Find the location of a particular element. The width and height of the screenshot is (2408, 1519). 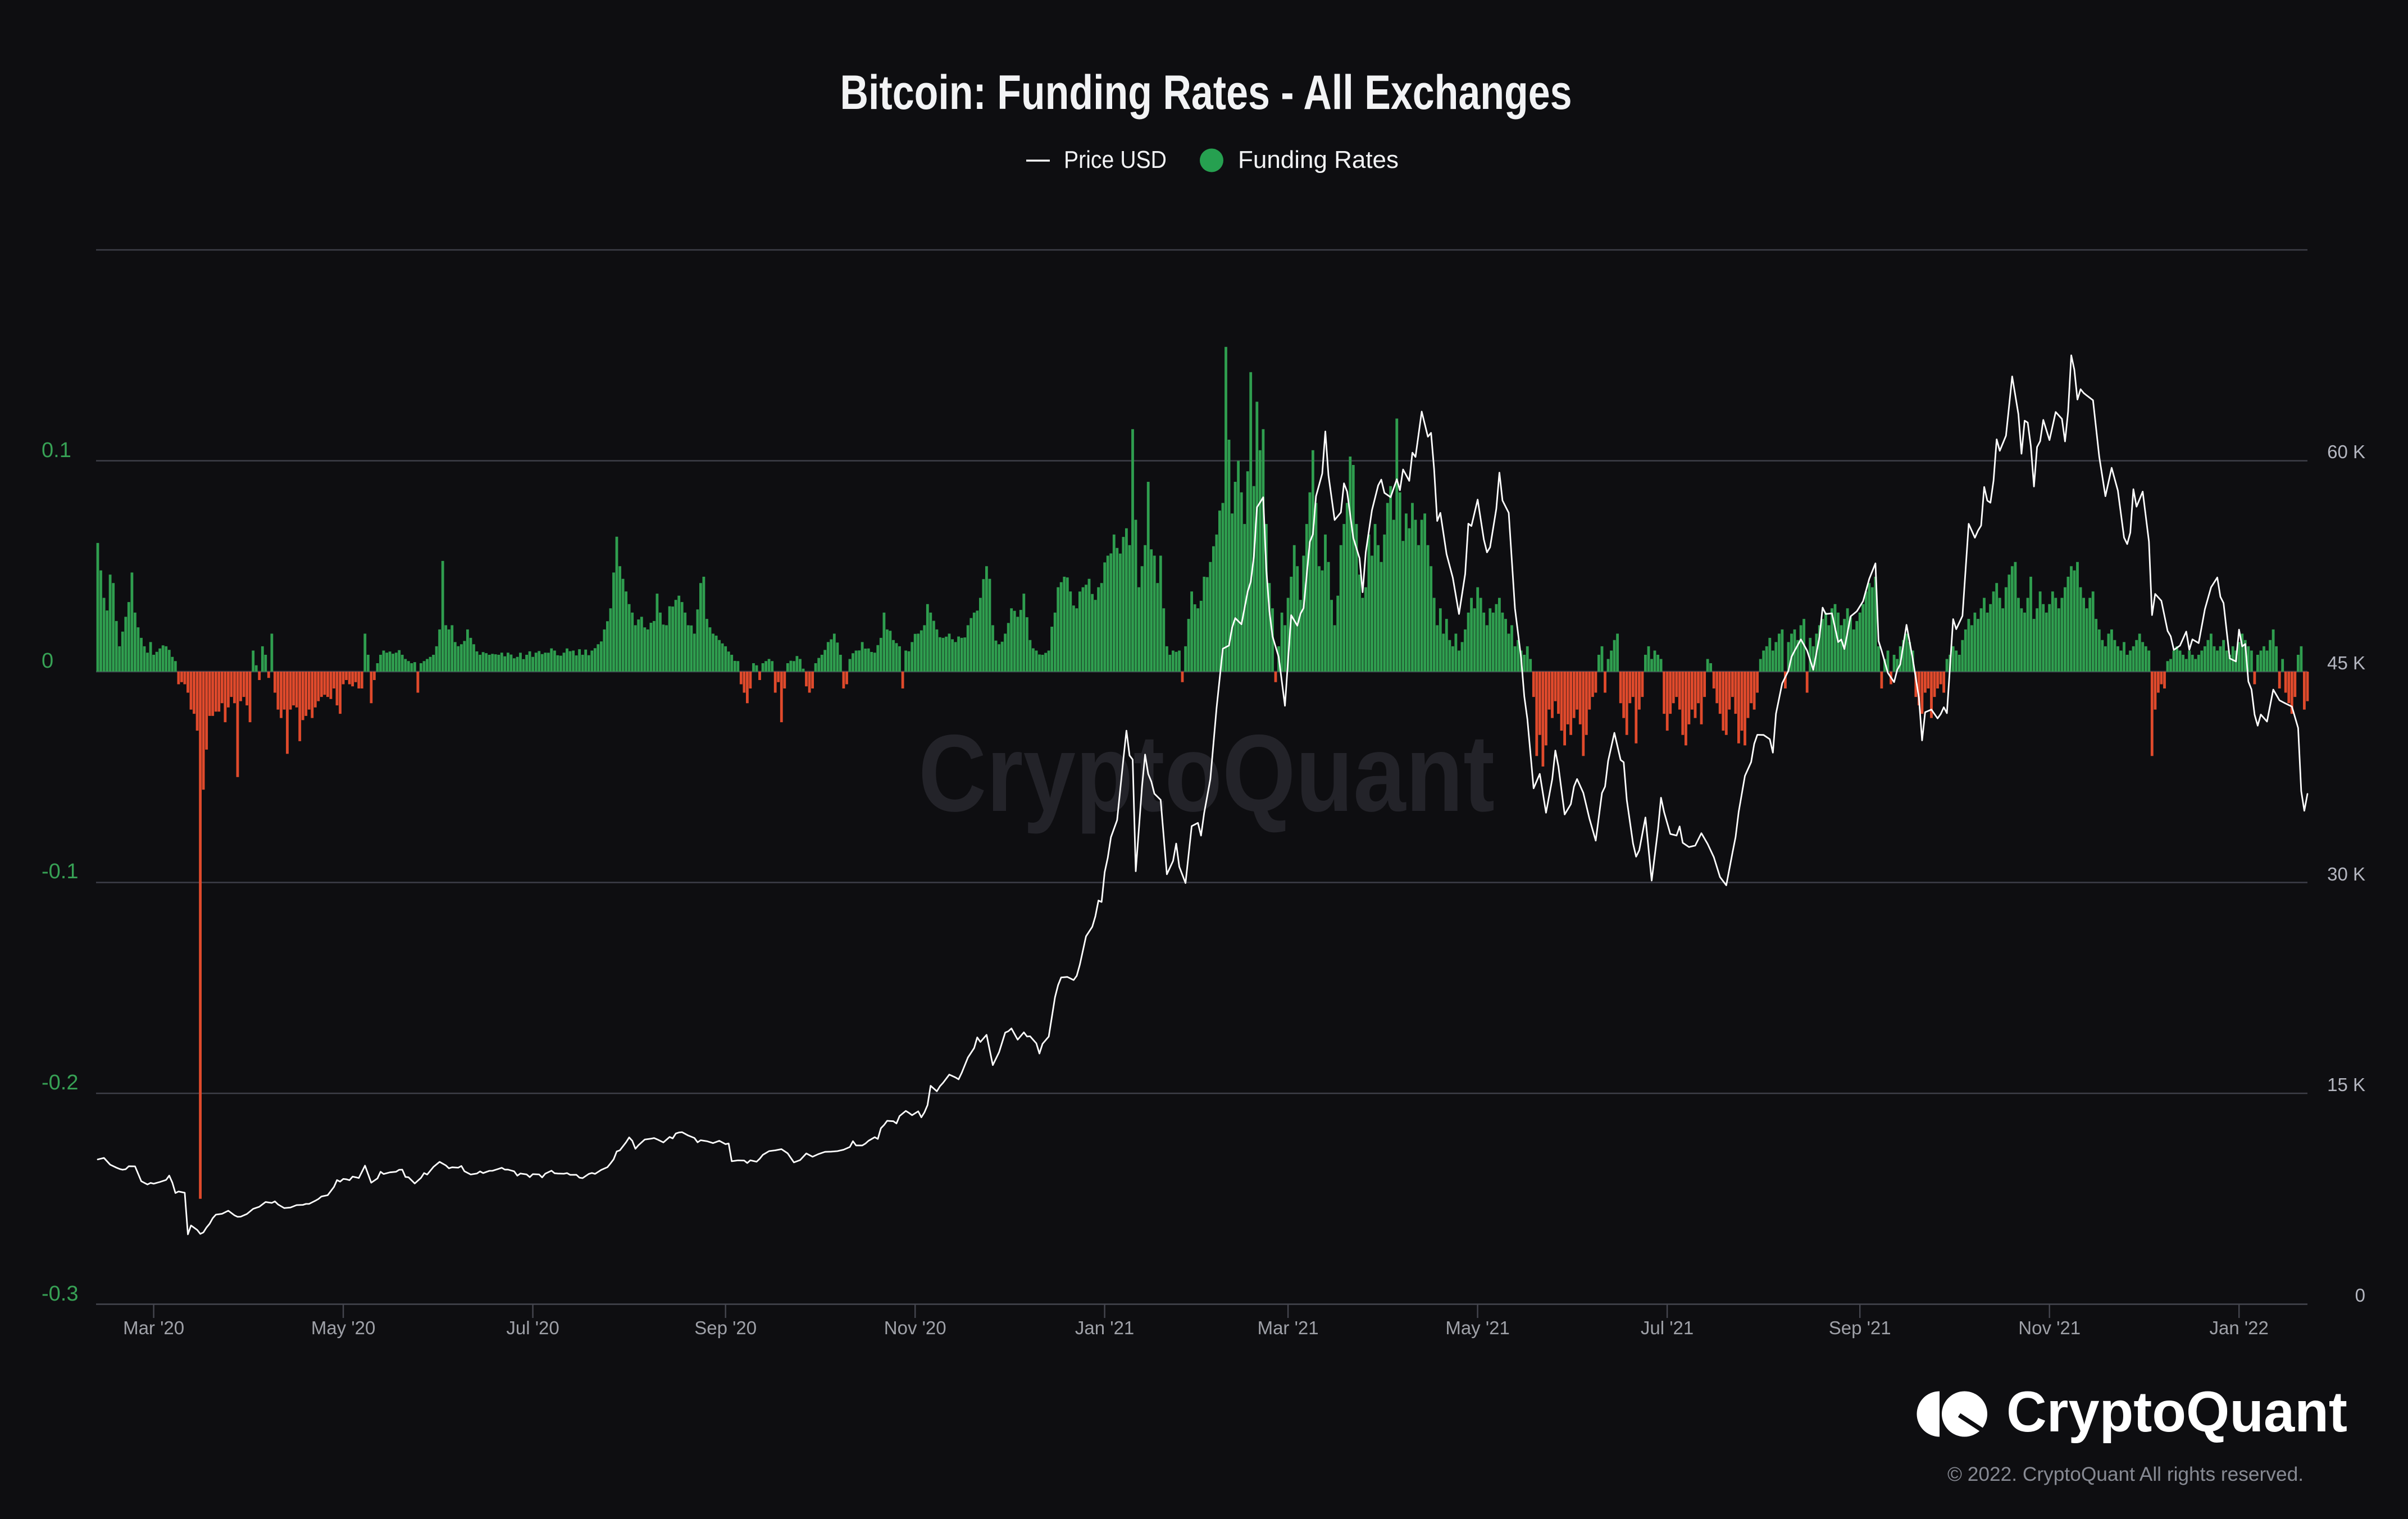

svg-text: May '20 is located at coordinates (343, 1327).